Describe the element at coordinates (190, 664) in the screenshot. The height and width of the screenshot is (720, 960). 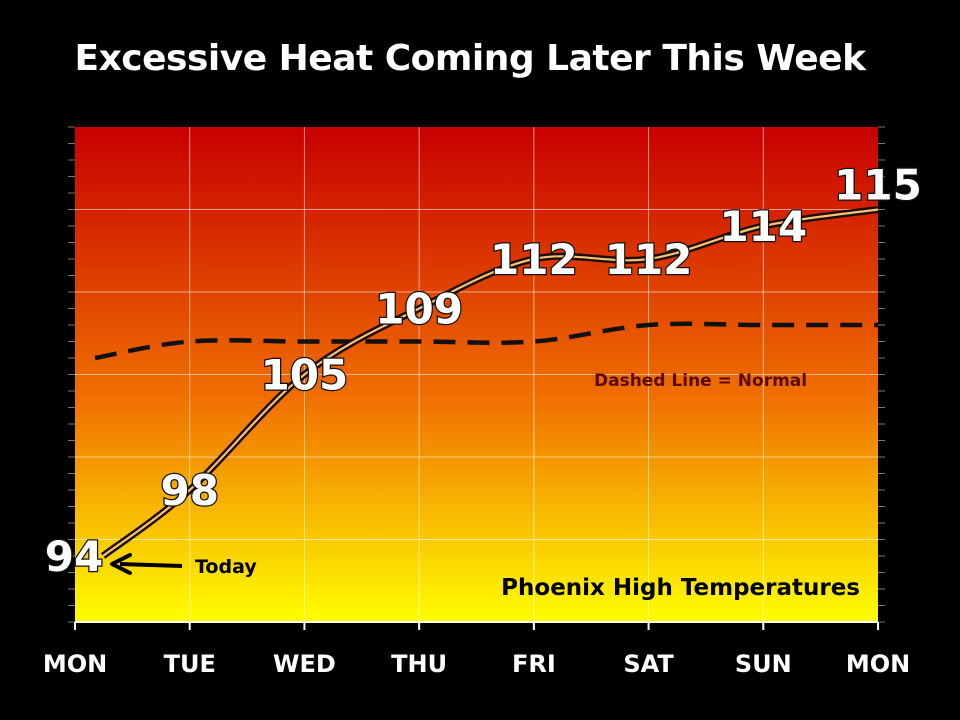
I see `x-tick-label: TUE` at that location.